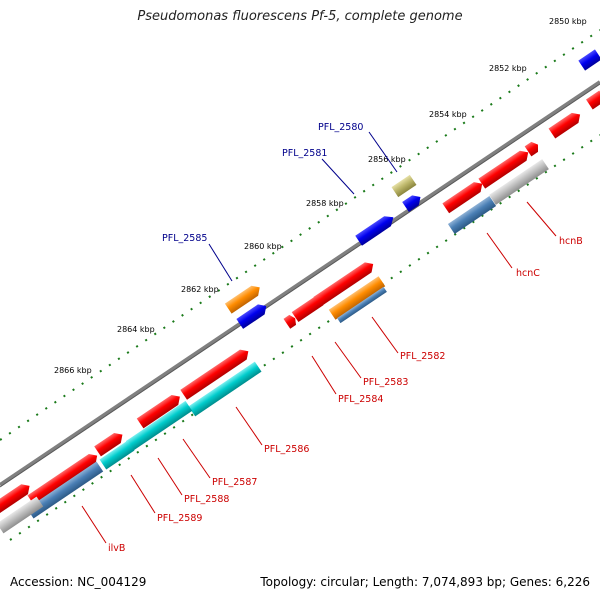  I want to click on feature-red-pfl2588, so click(110, 443).